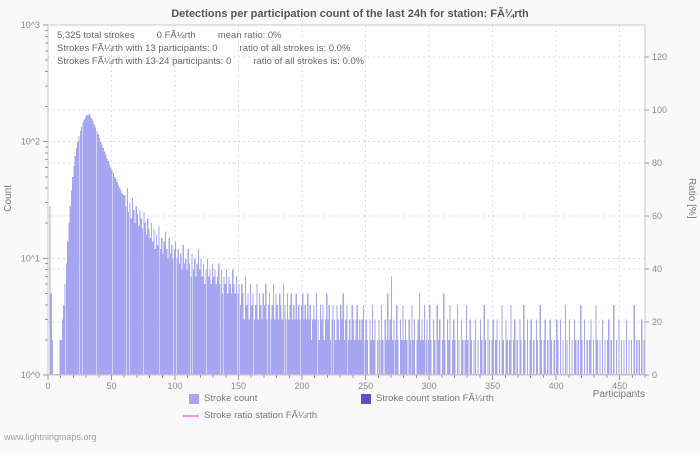 The height and width of the screenshot is (455, 700). What do you see at coordinates (691, 198) in the screenshot?
I see `y2-axis-label: Ratio [%]` at bounding box center [691, 198].